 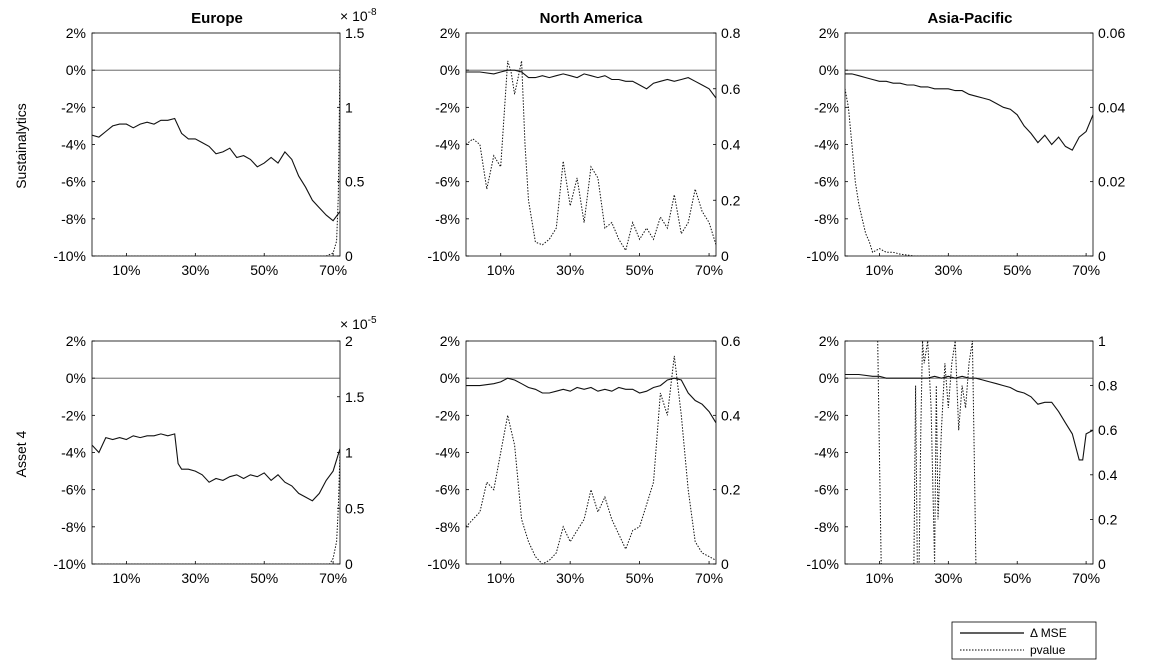 I want to click on legend: Δ MSE pvalue, so click(x=1024, y=640).